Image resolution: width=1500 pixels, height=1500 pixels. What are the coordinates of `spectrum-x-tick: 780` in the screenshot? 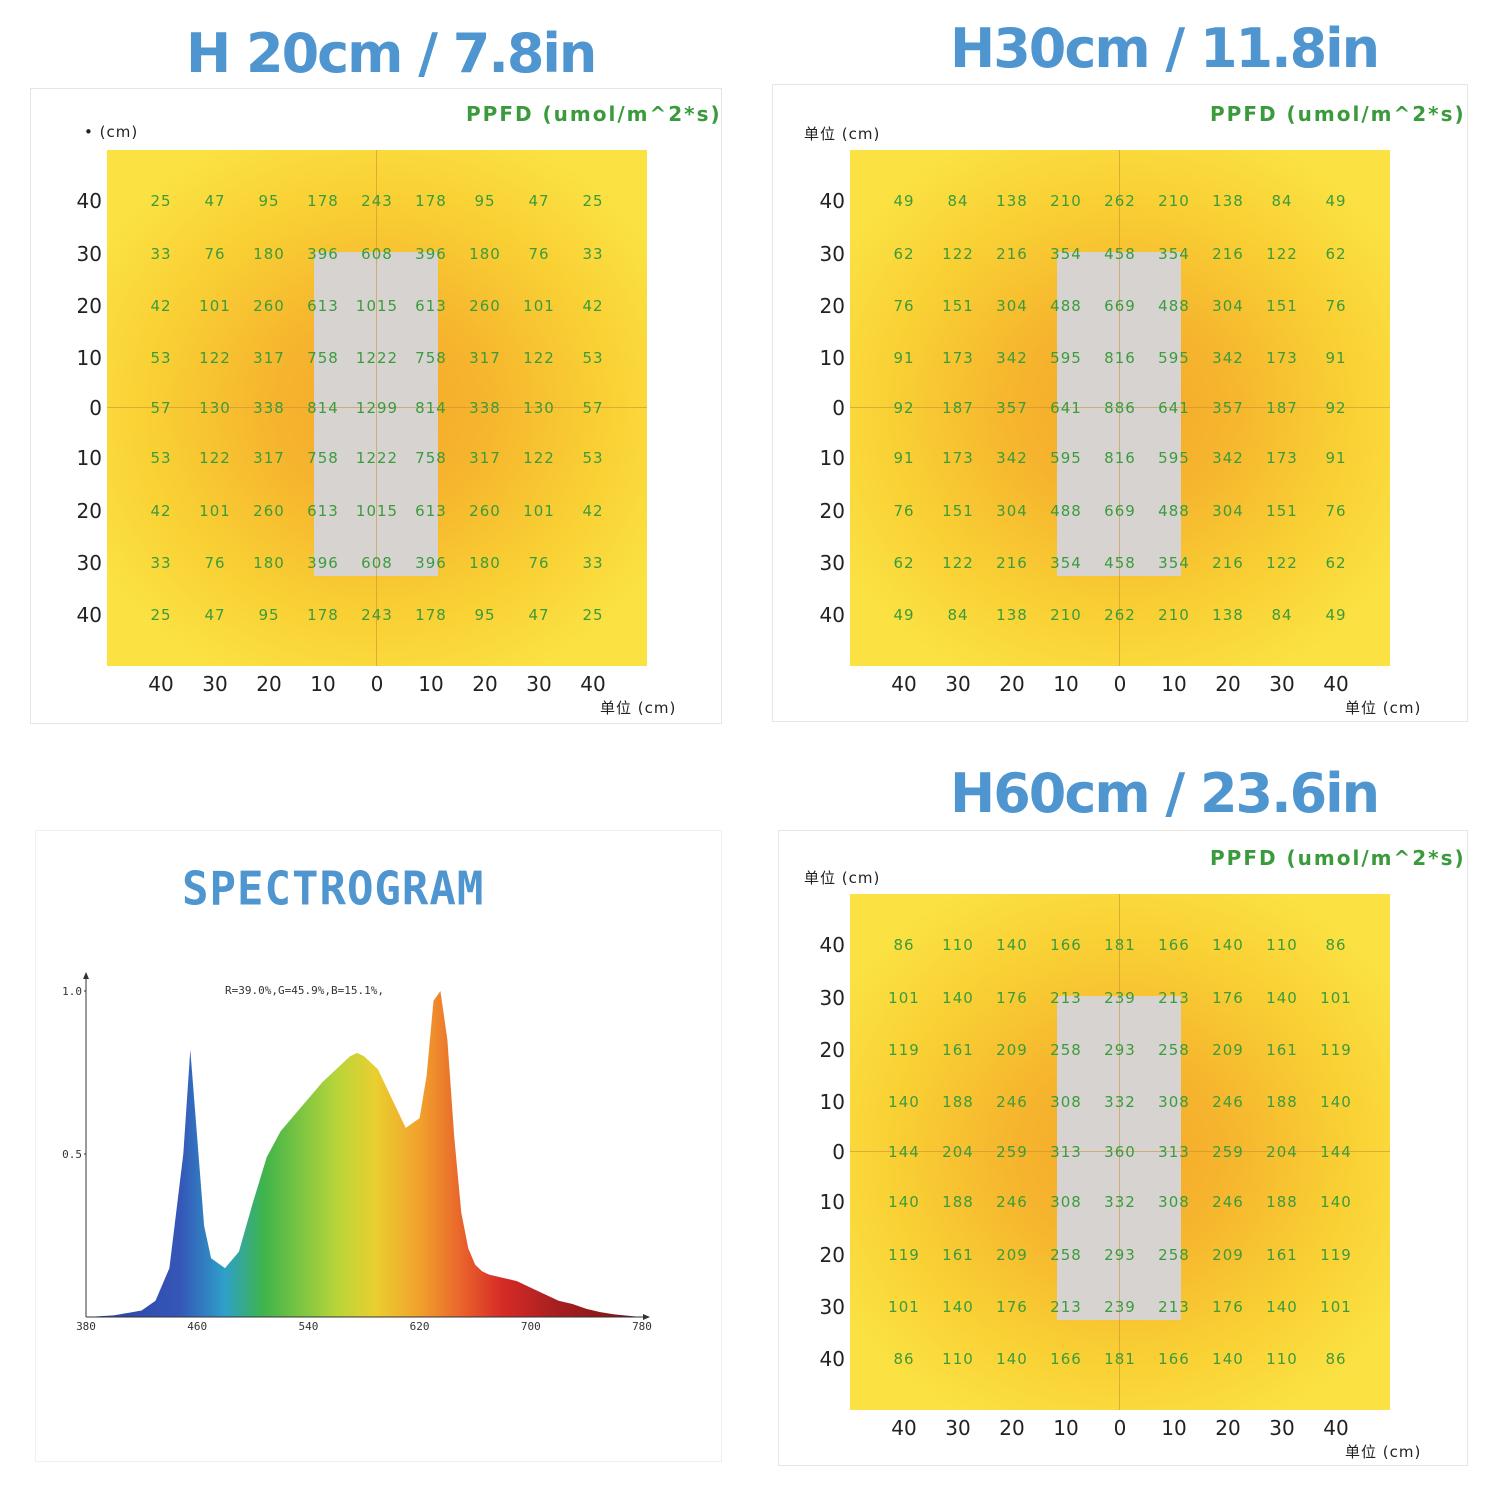 It's located at (642, 1326).